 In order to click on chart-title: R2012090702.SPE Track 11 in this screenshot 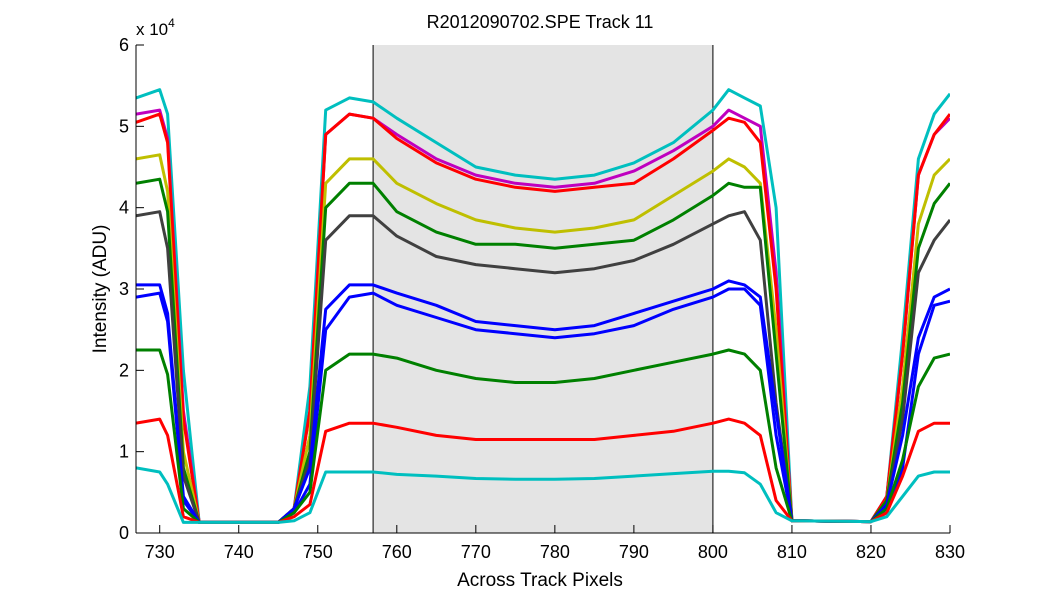, I will do `click(540, 22)`.